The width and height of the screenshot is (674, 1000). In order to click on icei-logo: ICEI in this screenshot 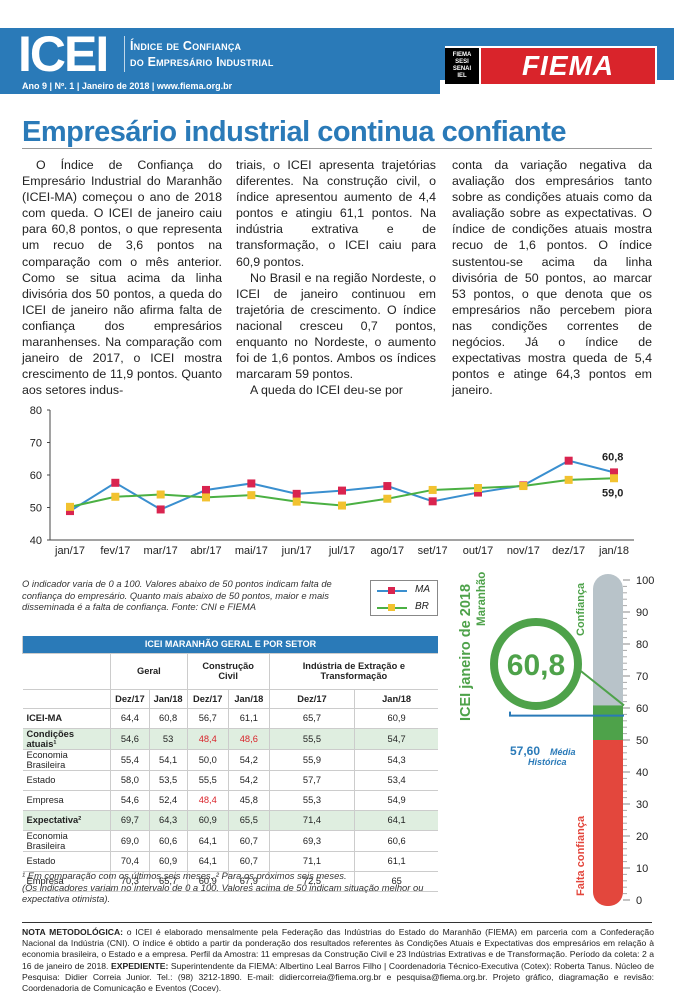, I will do `click(67, 54)`.